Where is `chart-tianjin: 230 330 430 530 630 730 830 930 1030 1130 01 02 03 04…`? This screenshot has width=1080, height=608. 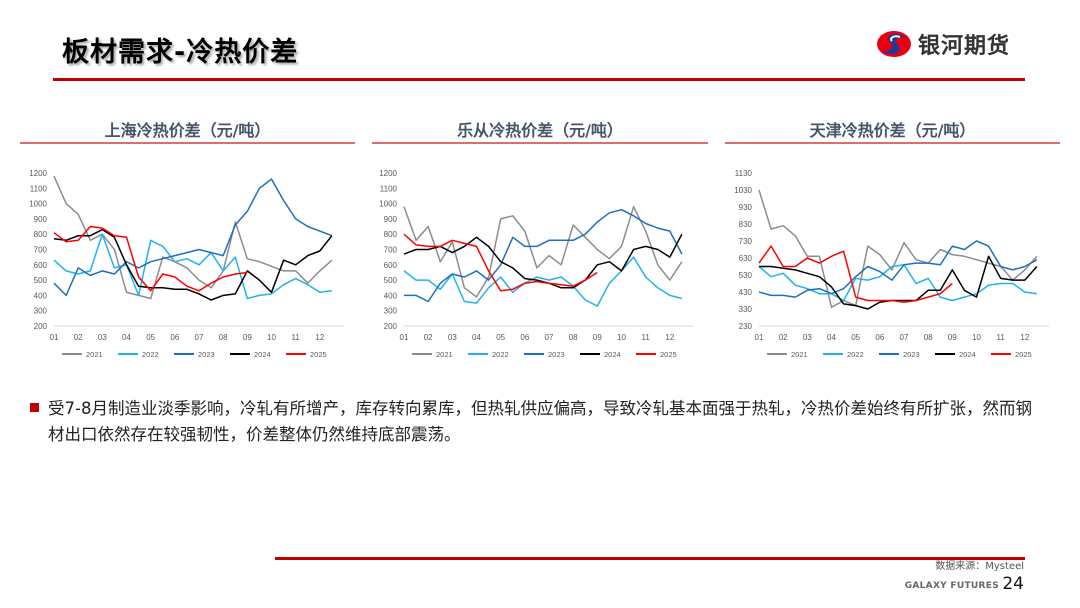 chart-tianjin: 230 330 430 530 630 730 830 930 1030 1130 01 02 03 04… is located at coordinates (891, 264).